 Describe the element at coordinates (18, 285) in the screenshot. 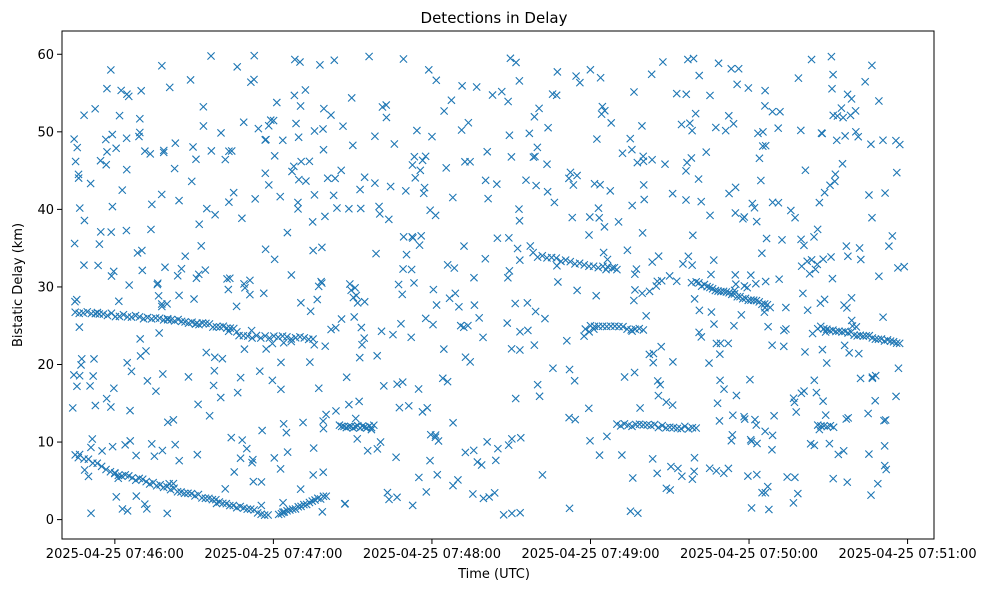

I see `y-axis-label: Bistatic Delay (km)` at that location.